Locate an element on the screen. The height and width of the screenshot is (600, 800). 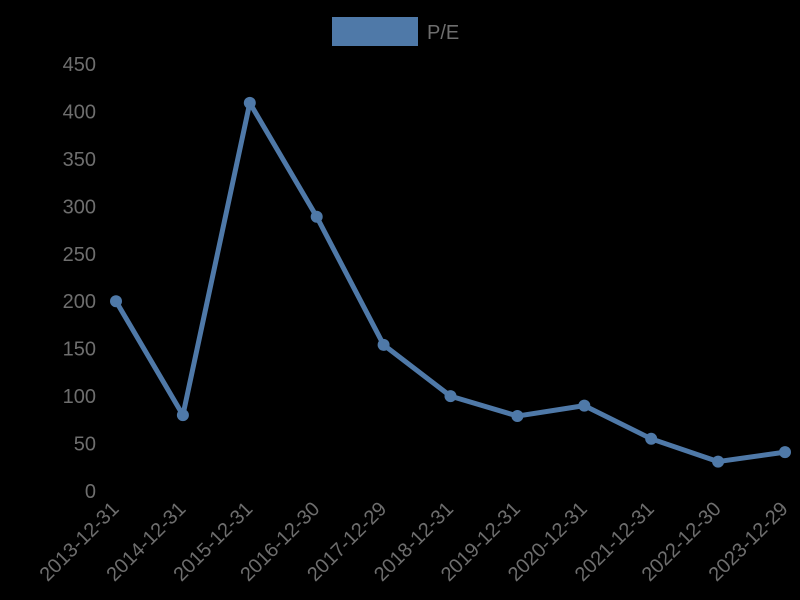
y-tick-label: 100 is located at coordinates (79, 397).